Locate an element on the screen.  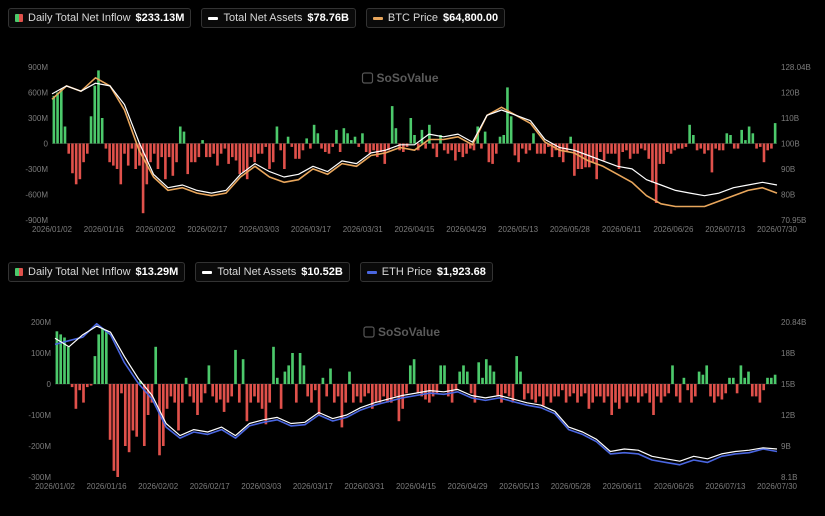
x-tick-label: 2026/07/13 is located at coordinates (725, 486).